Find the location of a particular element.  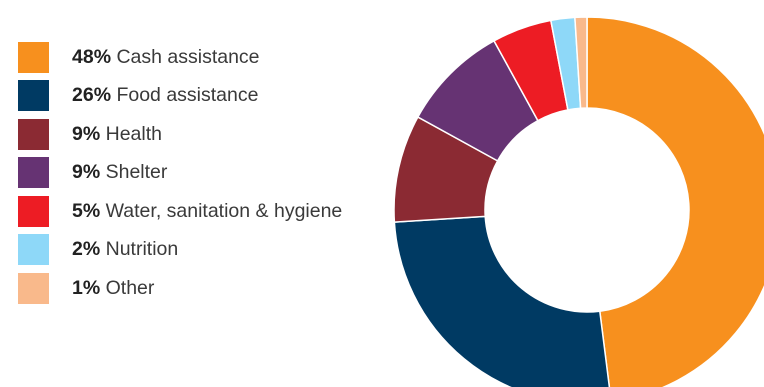

legend-item-cash-assistance: 48% Cash assistance is located at coordinates (180, 57).